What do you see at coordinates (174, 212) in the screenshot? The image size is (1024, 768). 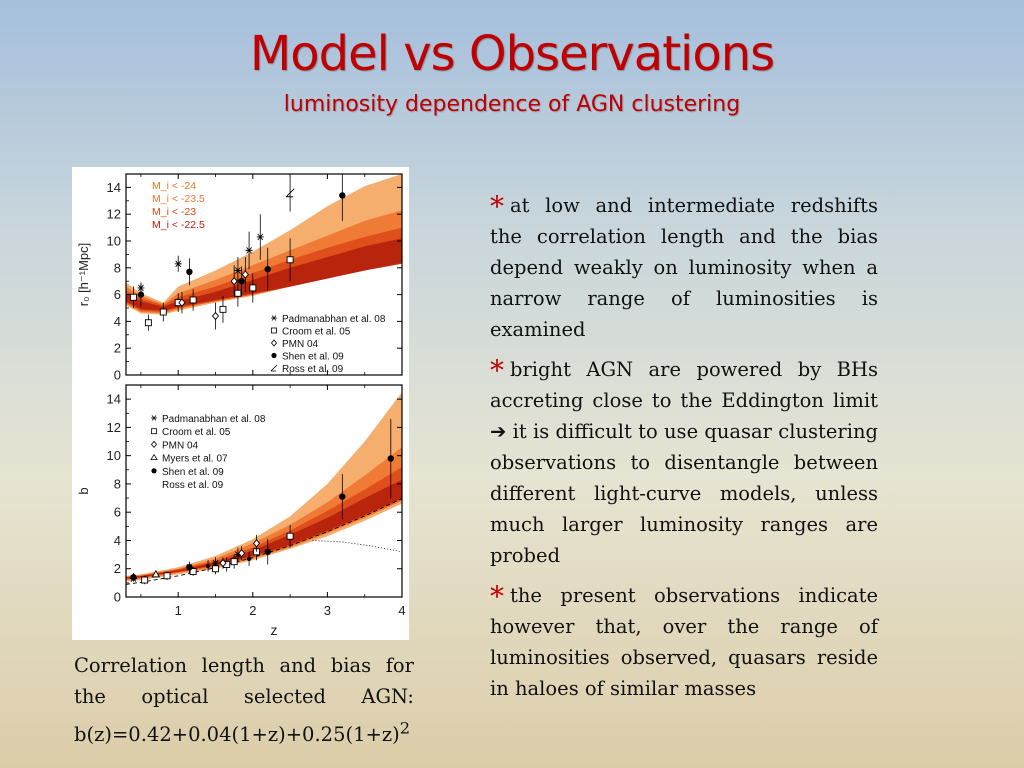 I see `model-legend-entry: M_i < -23` at bounding box center [174, 212].